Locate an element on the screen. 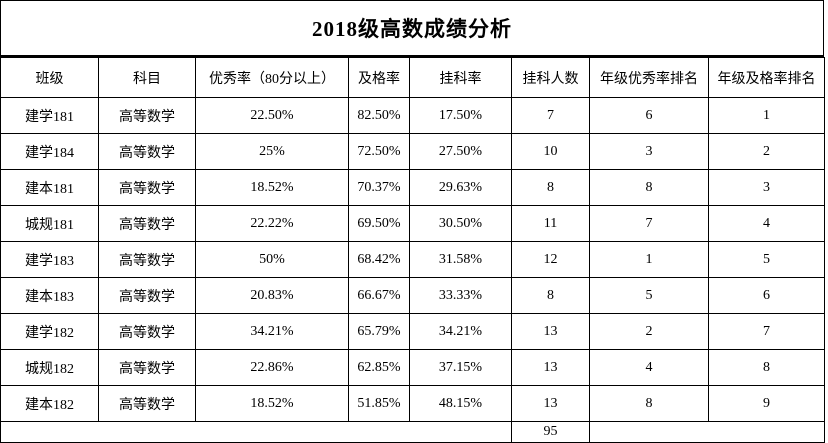  total-row-spacer-right is located at coordinates (707, 432).